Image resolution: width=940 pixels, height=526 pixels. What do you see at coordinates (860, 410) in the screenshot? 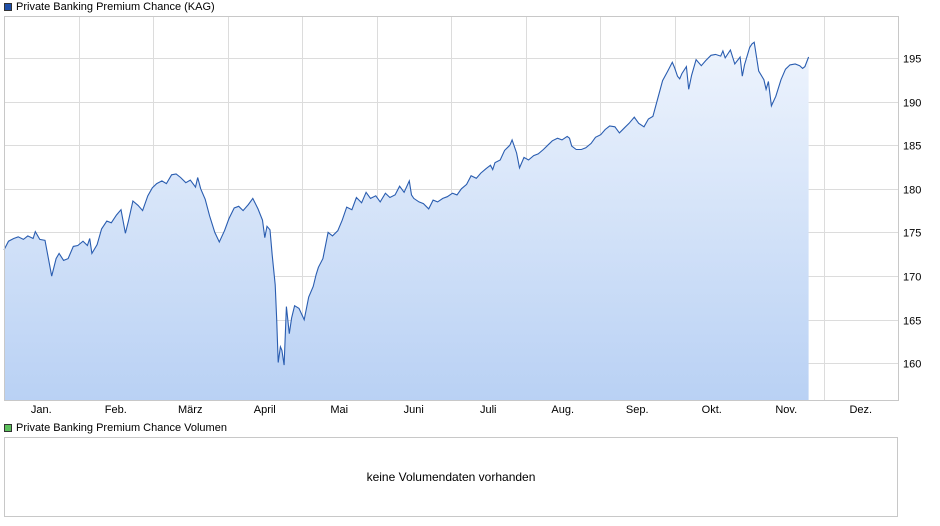
I see `x-tick-label: Dez.` at bounding box center [860, 410].